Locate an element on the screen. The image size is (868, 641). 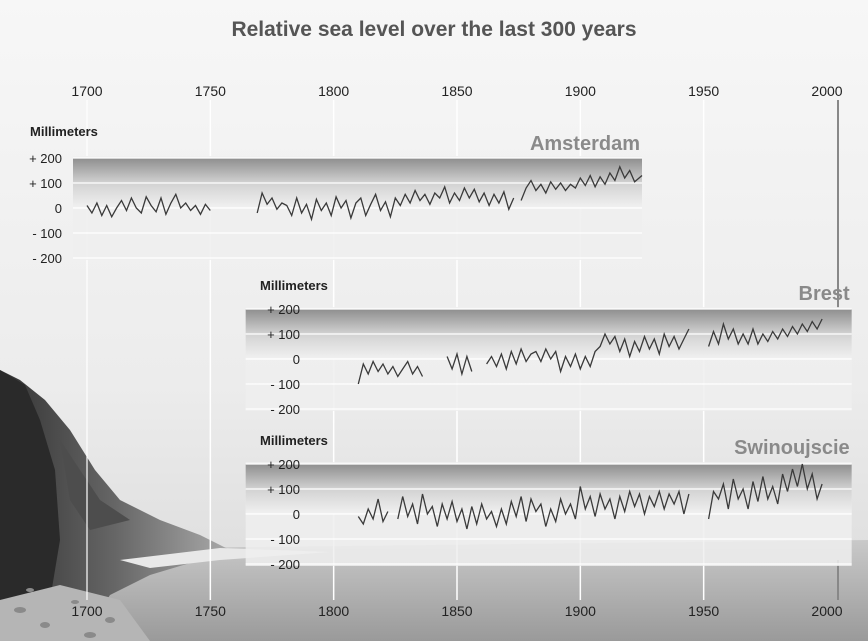
x-tick-label-bottom: 1750 is located at coordinates (210, 611).